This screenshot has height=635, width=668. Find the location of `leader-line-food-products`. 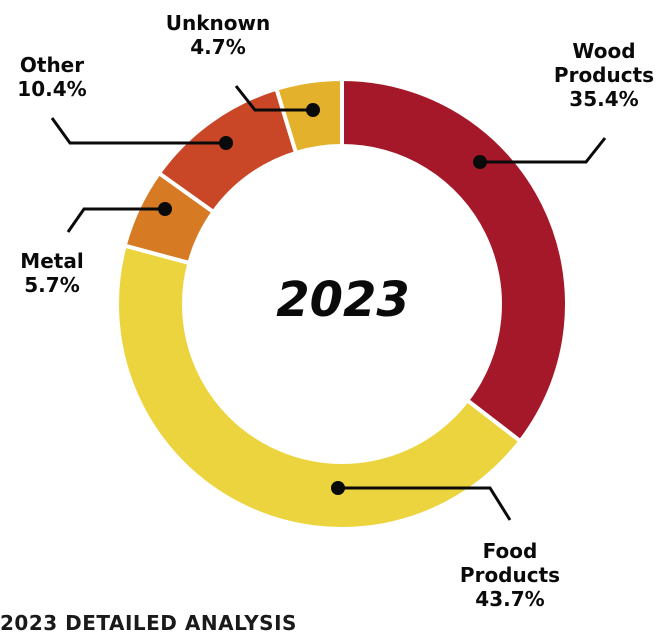

leader-line-food-products is located at coordinates (425, 503).